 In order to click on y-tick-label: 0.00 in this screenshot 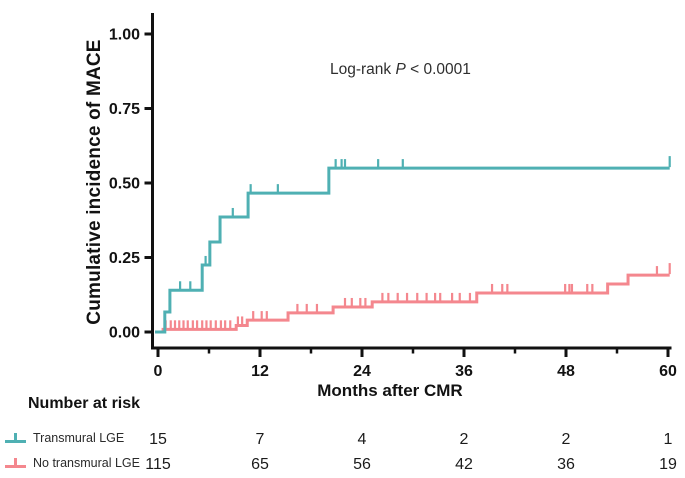, I will do `click(124, 333)`.